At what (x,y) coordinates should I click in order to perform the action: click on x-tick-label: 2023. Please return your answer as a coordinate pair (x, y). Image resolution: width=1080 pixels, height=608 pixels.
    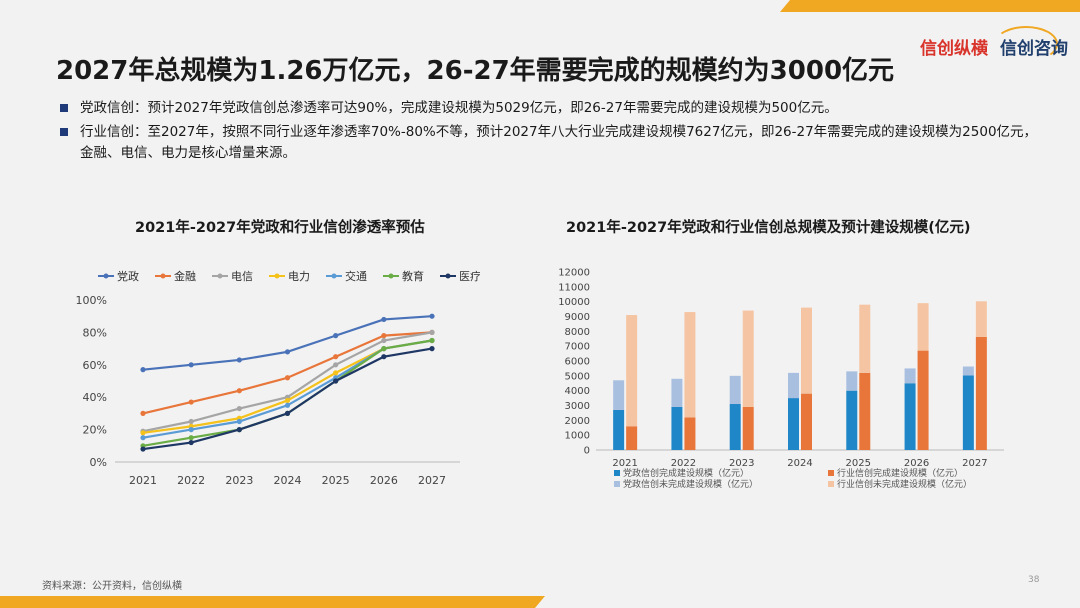
    Looking at the image, I should click on (741, 463).